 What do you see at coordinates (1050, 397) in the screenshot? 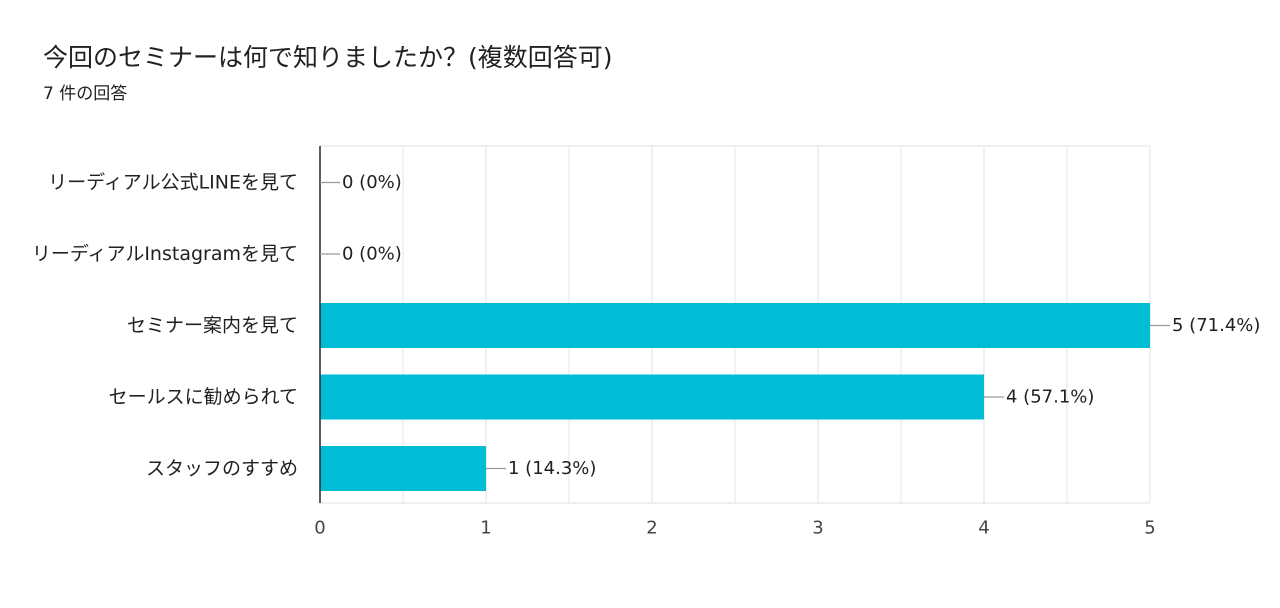
I see `data-label: 4 (57.1%)` at bounding box center [1050, 397].